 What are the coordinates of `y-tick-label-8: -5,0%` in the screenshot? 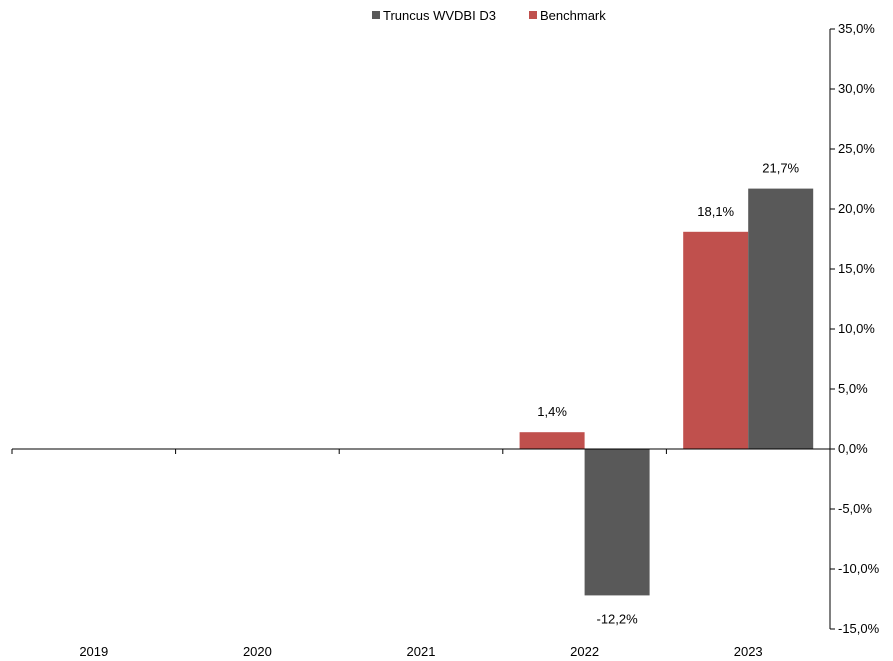 It's located at (855, 508).